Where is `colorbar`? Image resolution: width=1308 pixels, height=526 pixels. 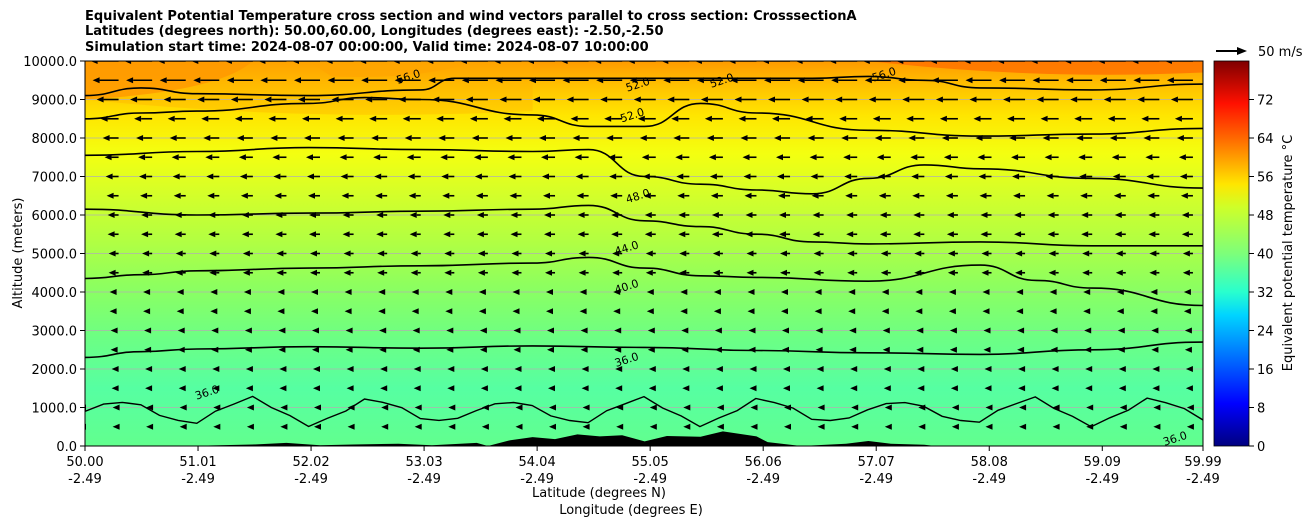
colorbar is located at coordinates (1231, 253).